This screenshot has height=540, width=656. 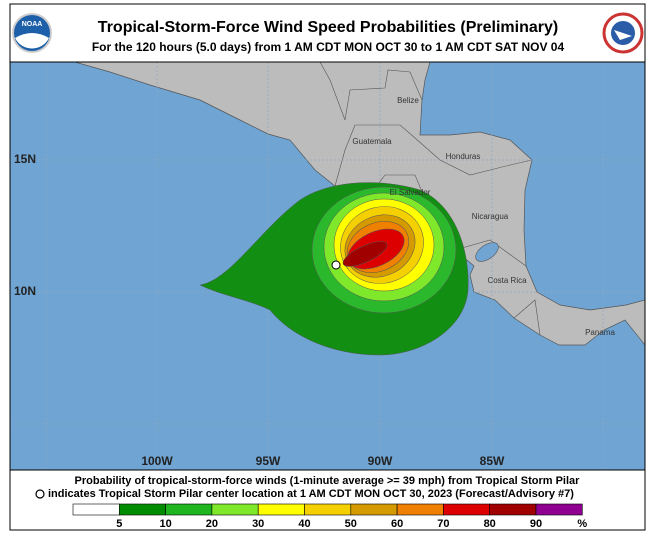 What do you see at coordinates (507, 280) in the screenshot?
I see `country-label: Costa Rica` at bounding box center [507, 280].